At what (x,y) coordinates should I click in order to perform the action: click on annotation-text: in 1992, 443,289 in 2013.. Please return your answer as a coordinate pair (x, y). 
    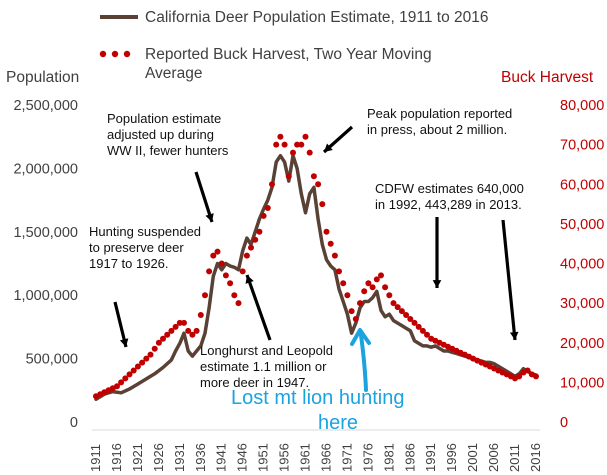
    Looking at the image, I should click on (448, 204).